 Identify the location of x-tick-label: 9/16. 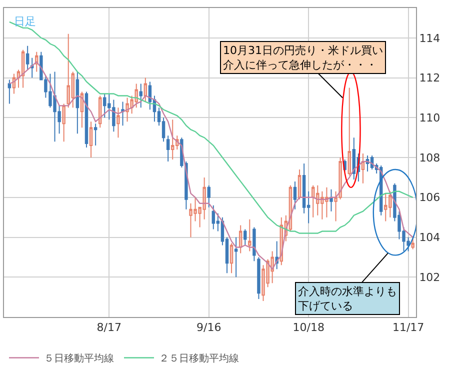
(209, 327).